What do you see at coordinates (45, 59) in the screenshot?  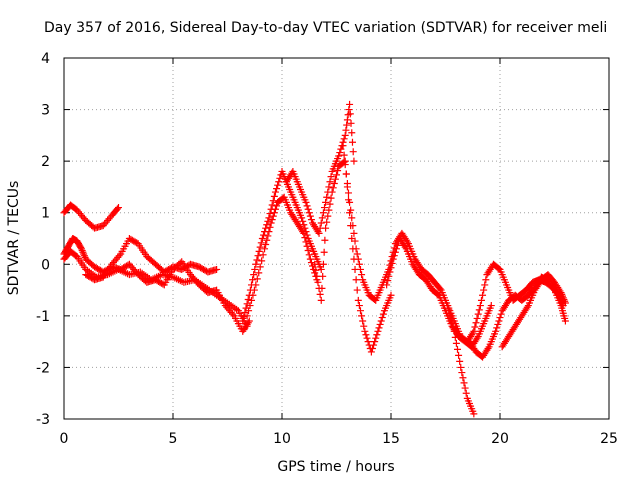 I see `y-tick-label: 4` at bounding box center [45, 59].